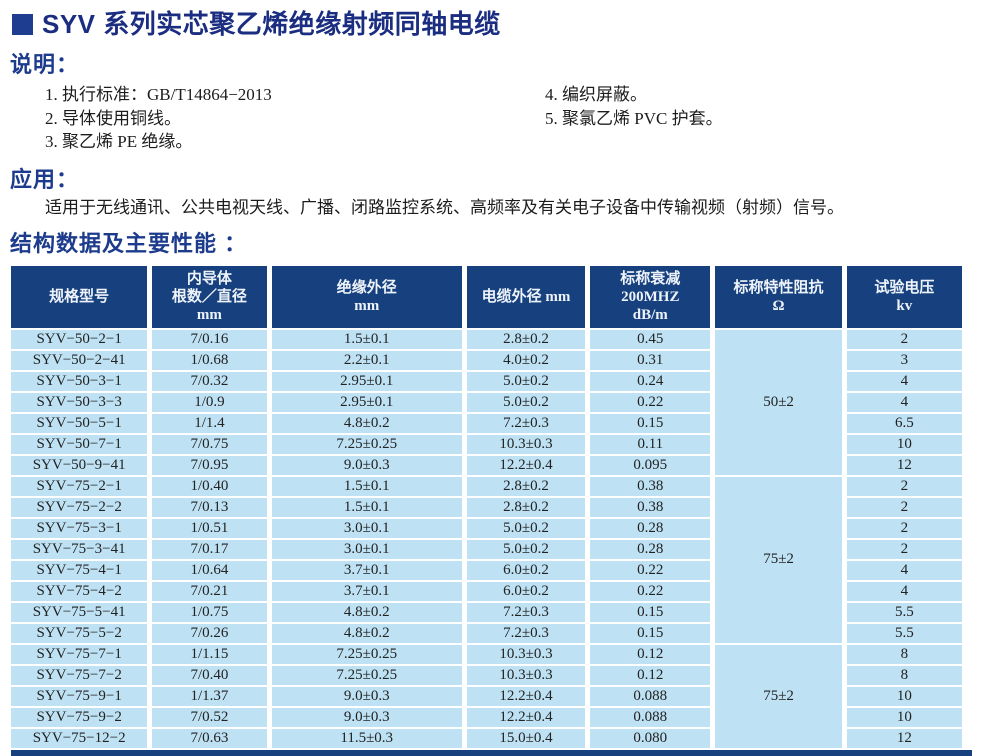 This screenshot has width=990, height=756. I want to click on cell-conductor: 7/0.26, so click(209, 633).